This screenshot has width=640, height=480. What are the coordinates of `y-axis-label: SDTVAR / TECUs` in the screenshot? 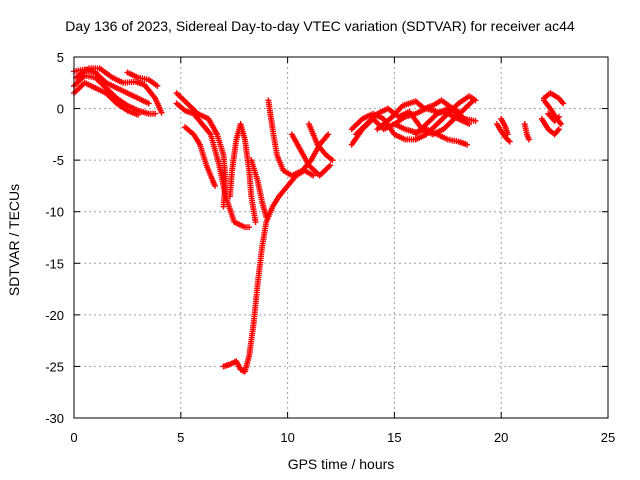 It's located at (14, 240).